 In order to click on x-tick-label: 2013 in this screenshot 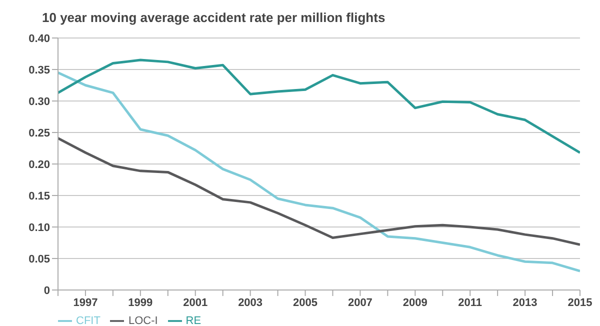, I will do `click(525, 302)`.